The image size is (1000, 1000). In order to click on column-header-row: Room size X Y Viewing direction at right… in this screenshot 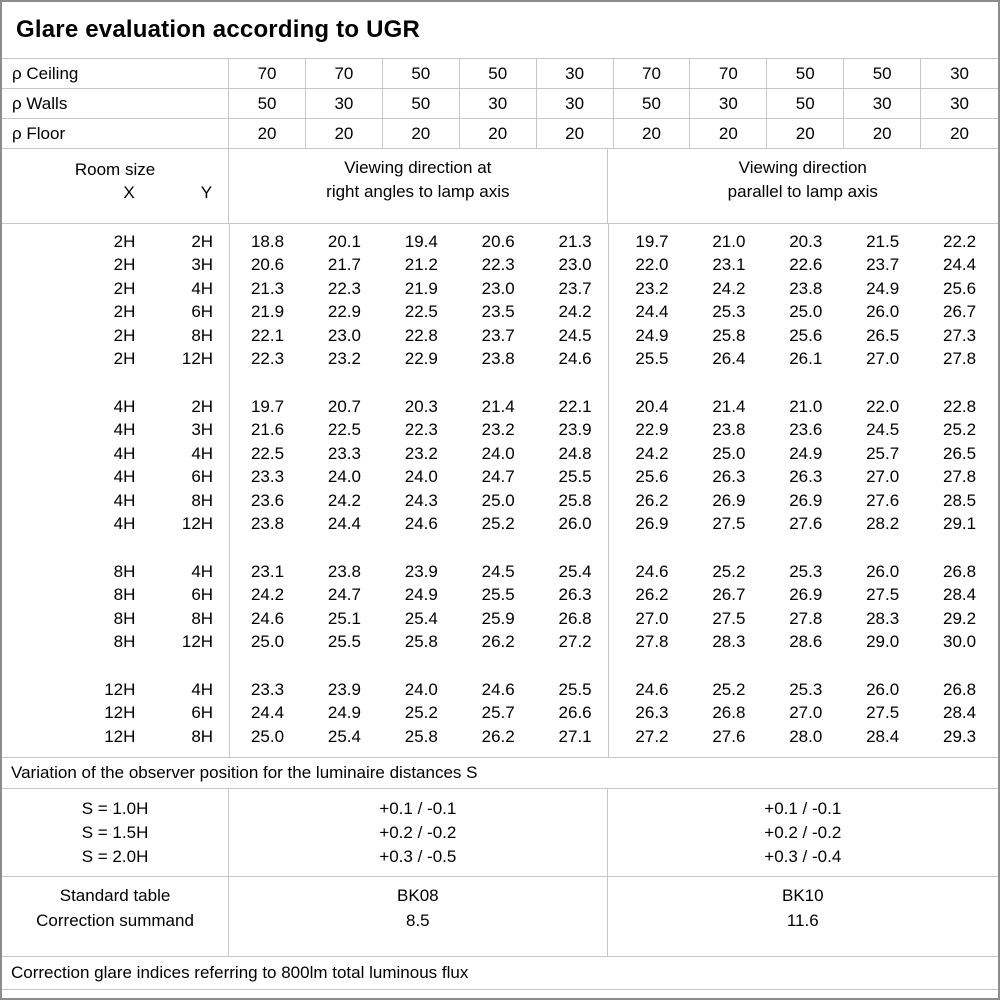, I will do `click(500, 186)`.